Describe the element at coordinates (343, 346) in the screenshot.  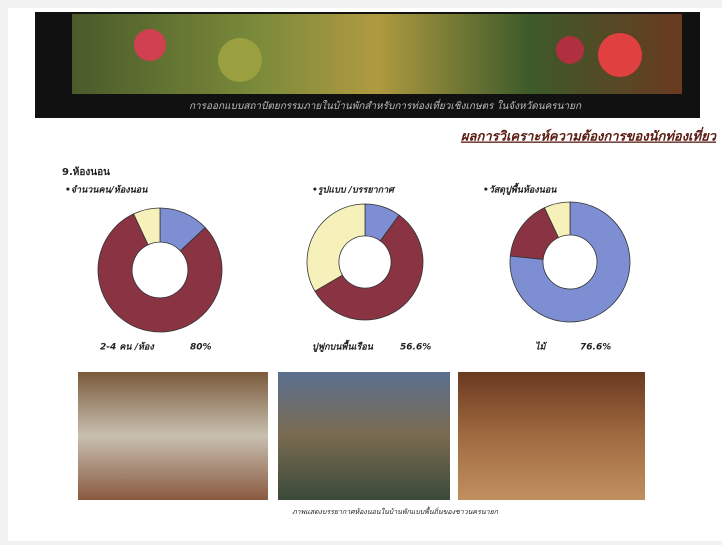
I see `summary-label: ปูฟูกบนพื้นเรือน` at that location.